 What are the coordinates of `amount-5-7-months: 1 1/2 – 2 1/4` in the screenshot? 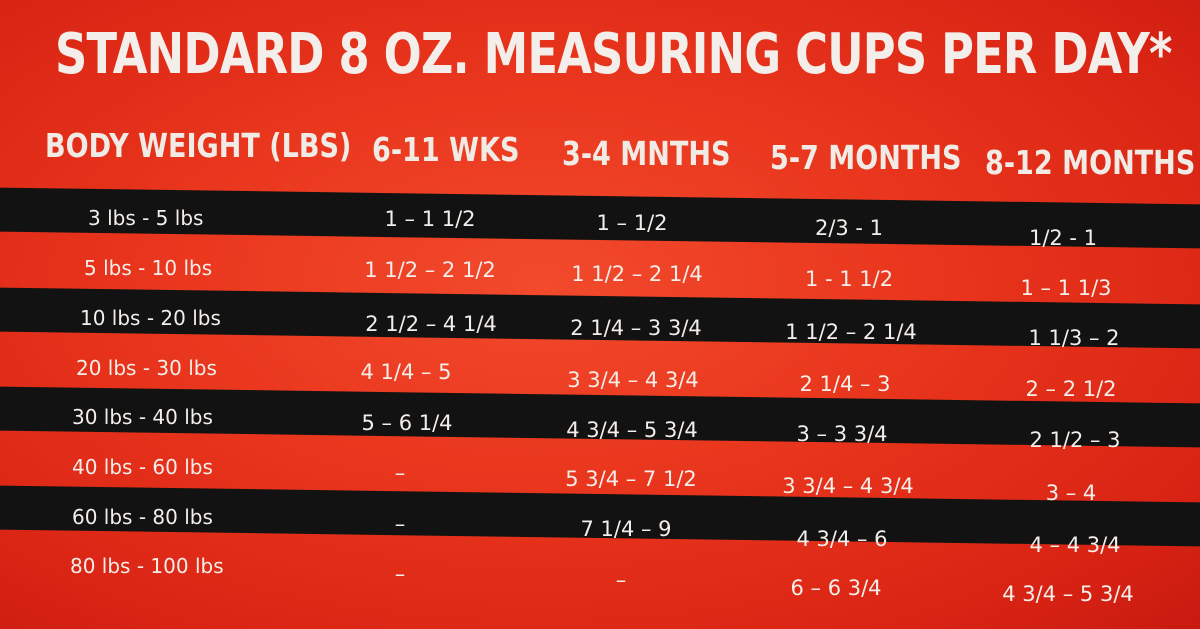 It's located at (851, 332).